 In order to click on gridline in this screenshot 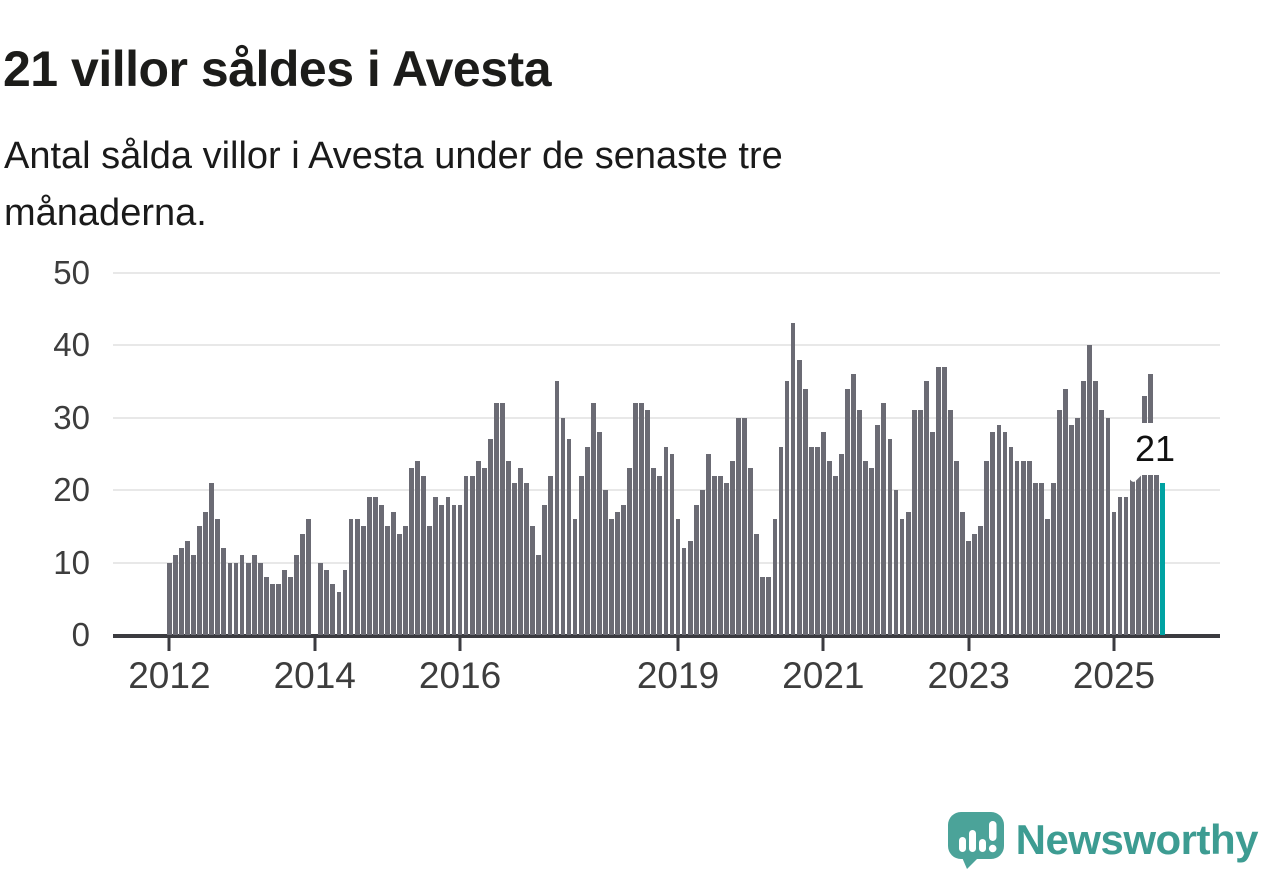, I will do `click(666, 272)`.